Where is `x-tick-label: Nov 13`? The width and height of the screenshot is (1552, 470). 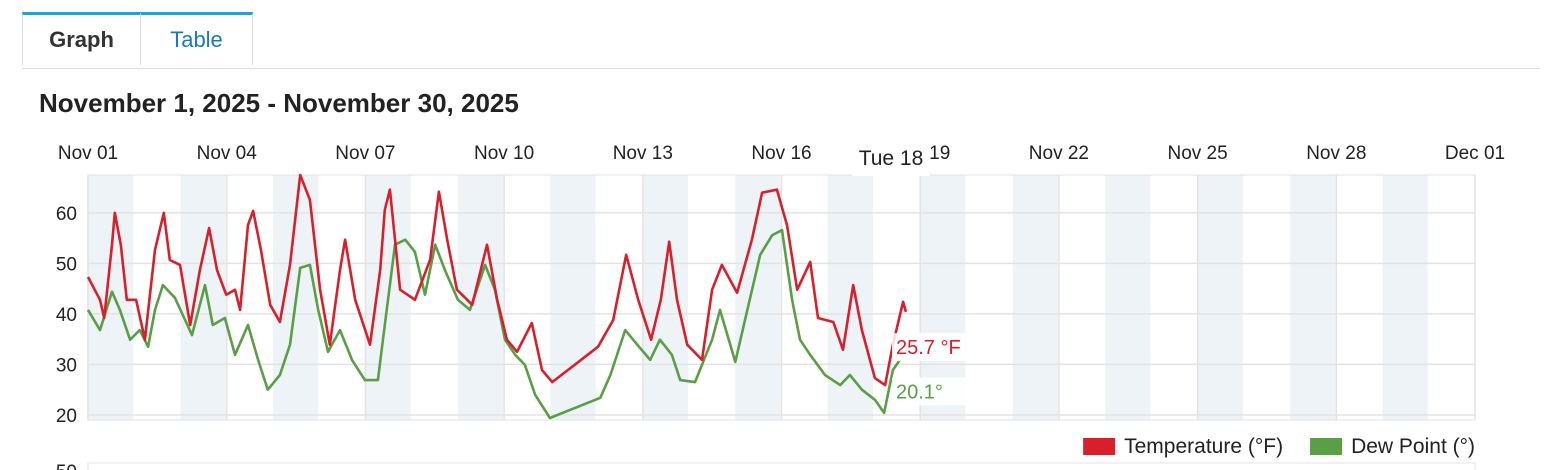
x-tick-label: Nov 13 is located at coordinates (643, 153).